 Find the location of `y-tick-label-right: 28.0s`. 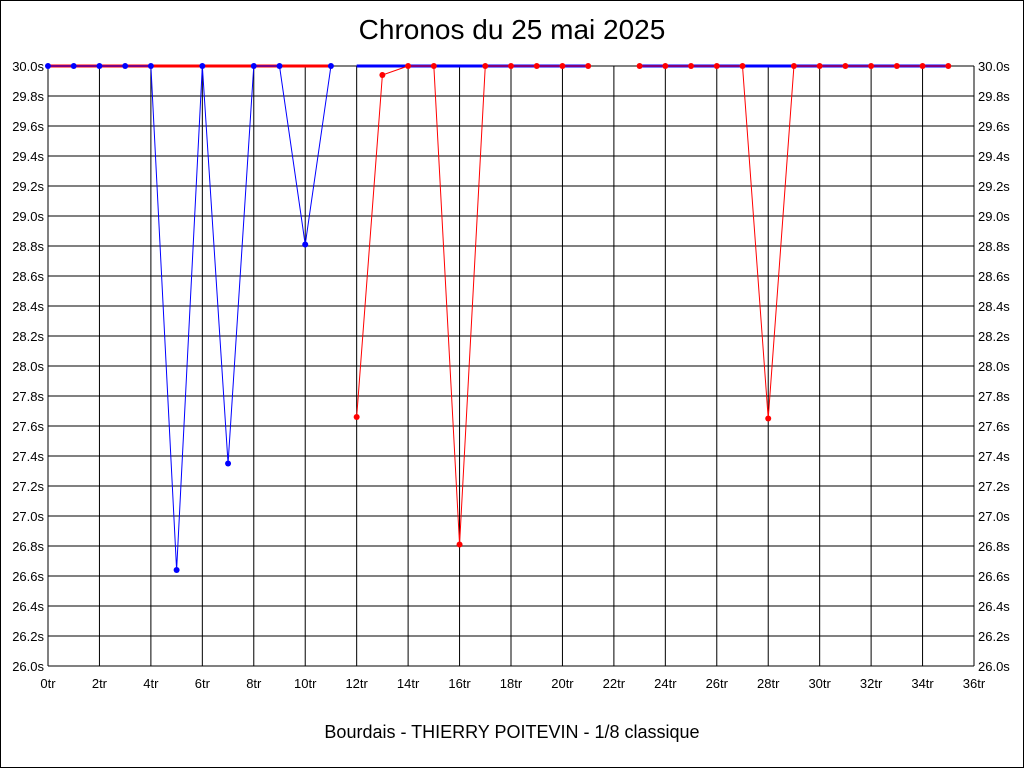

y-tick-label-right: 28.0s is located at coordinates (994, 366).